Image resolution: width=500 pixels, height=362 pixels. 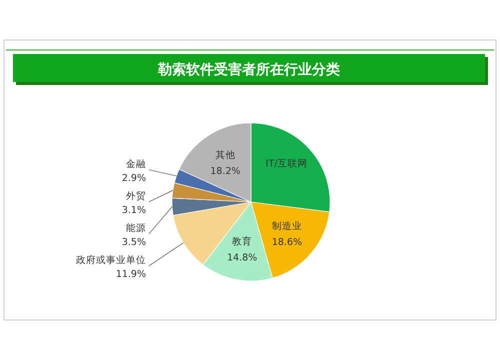 I want to click on data-label: 3.5%, so click(x=134, y=242).